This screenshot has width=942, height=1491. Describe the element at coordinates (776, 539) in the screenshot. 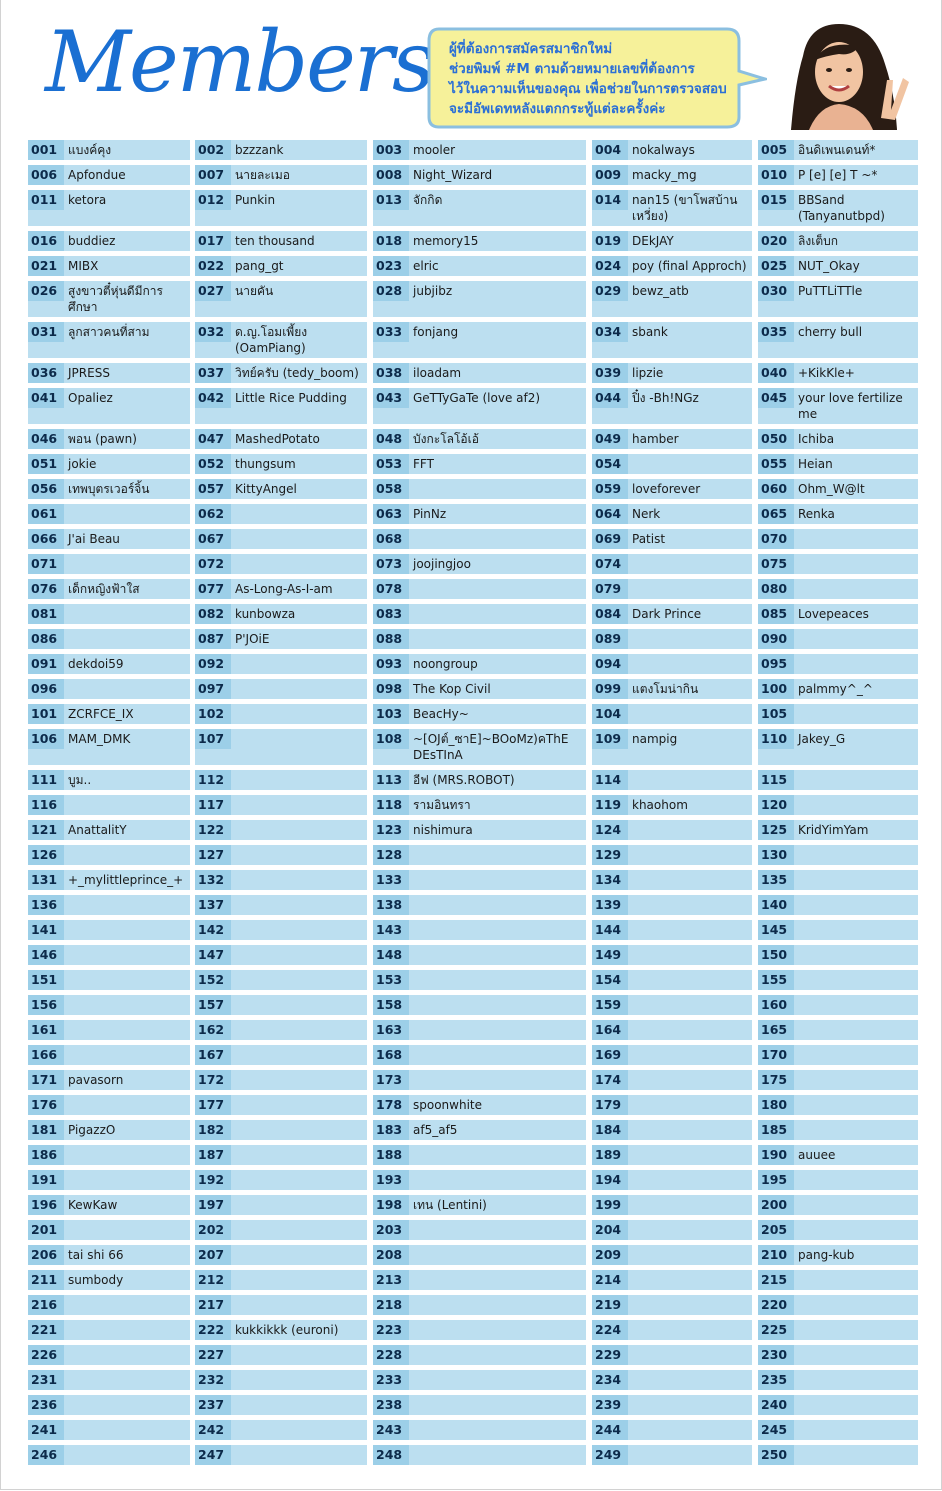

I see `member-number: 070` at that location.